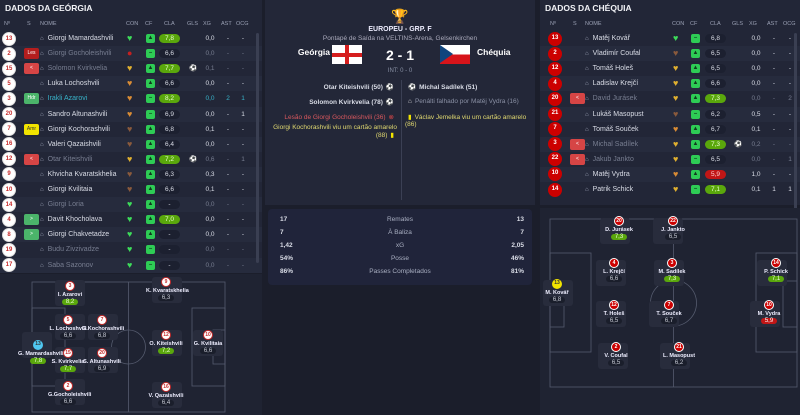 The image size is (800, 415). I want to click on player-name: ⌂ Tomáš Souček, so click(612, 129).